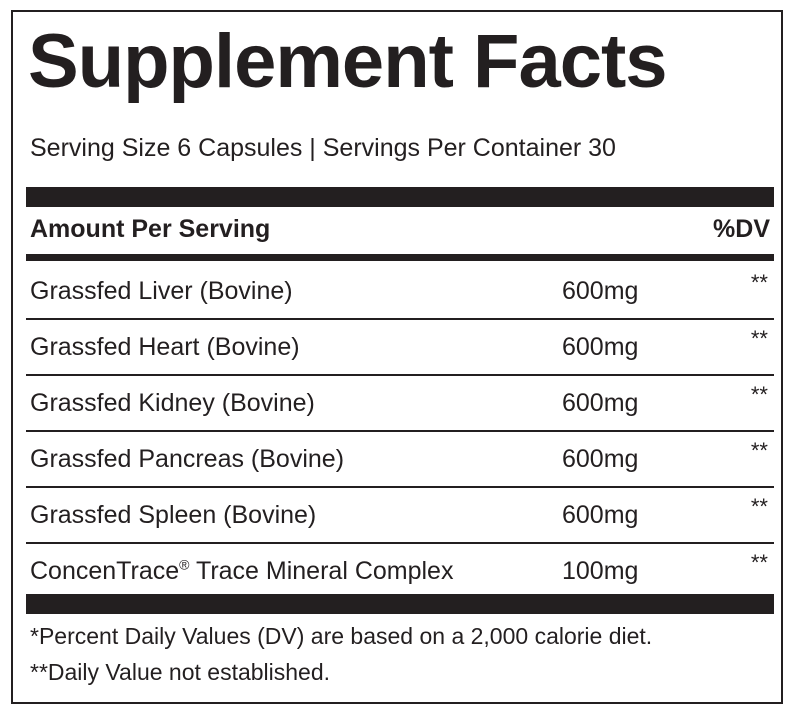 This screenshot has width=800, height=714. What do you see at coordinates (400, 257) in the screenshot?
I see `header-divider` at bounding box center [400, 257].